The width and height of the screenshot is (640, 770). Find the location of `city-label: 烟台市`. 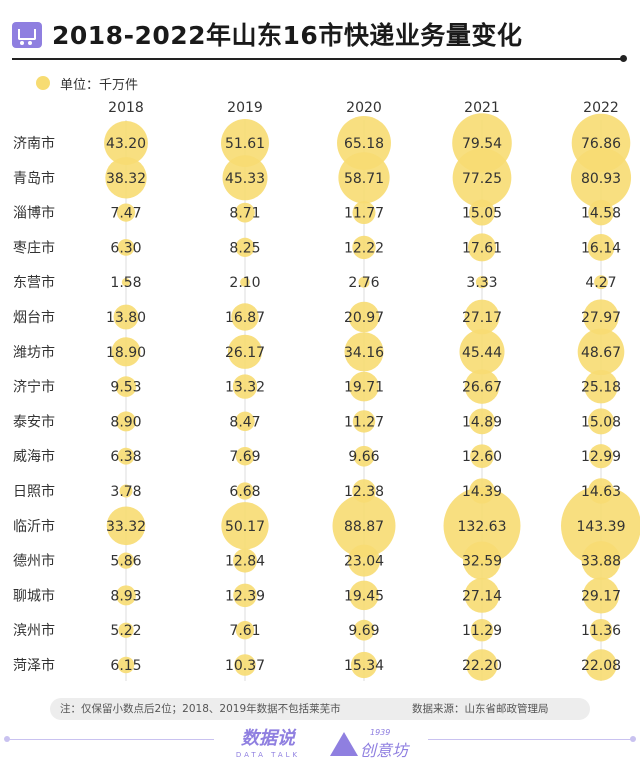

city-label: 烟台市 is located at coordinates (34, 317).